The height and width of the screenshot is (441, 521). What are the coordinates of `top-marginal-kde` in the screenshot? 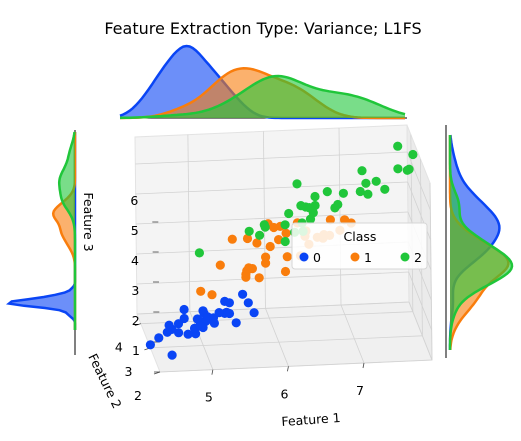 It's located at (263, 82).